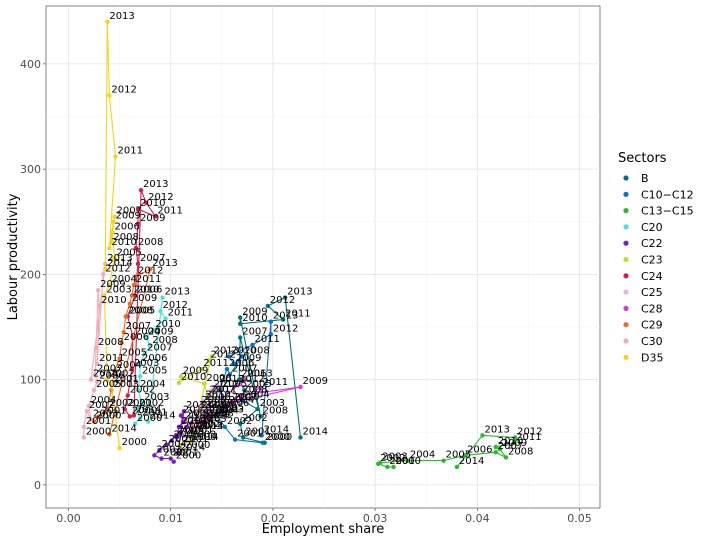 The image size is (706, 541). What do you see at coordinates (30, 64) in the screenshot?
I see `y-tick-label: 400` at bounding box center [30, 64].